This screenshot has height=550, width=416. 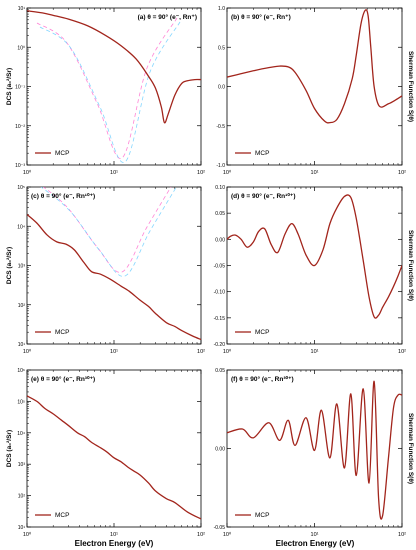 I want to click on y-tick-label: -0.15, so click(x=220, y=319).